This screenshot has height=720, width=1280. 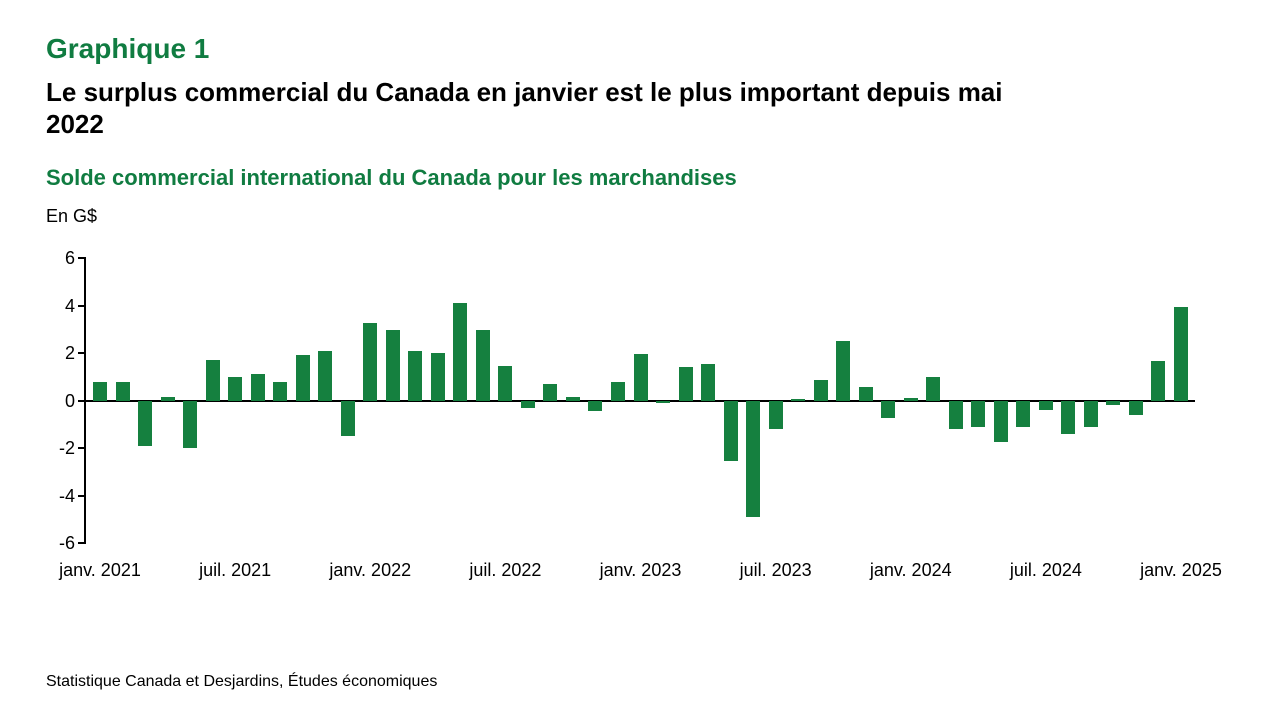 I want to click on x-tick-label: juil. 2024, so click(x=1045, y=570).